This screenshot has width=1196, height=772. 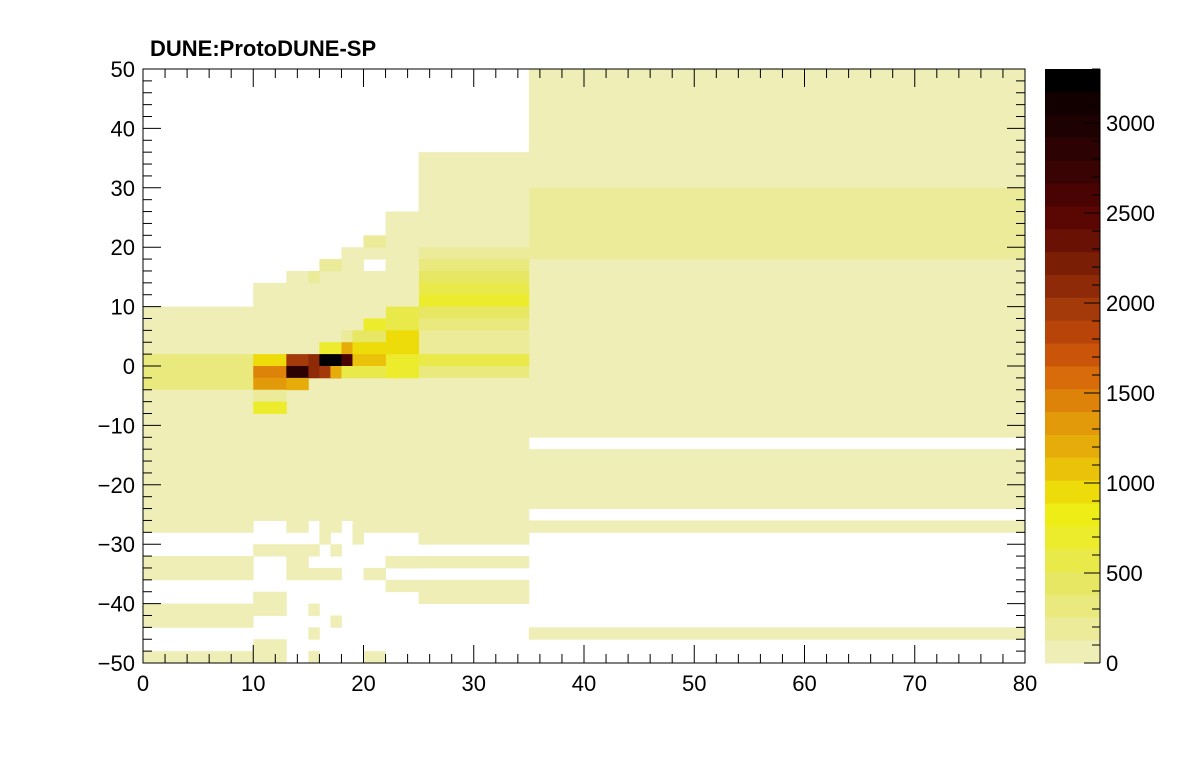 I want to click on color-palette, so click(x=1072, y=366).